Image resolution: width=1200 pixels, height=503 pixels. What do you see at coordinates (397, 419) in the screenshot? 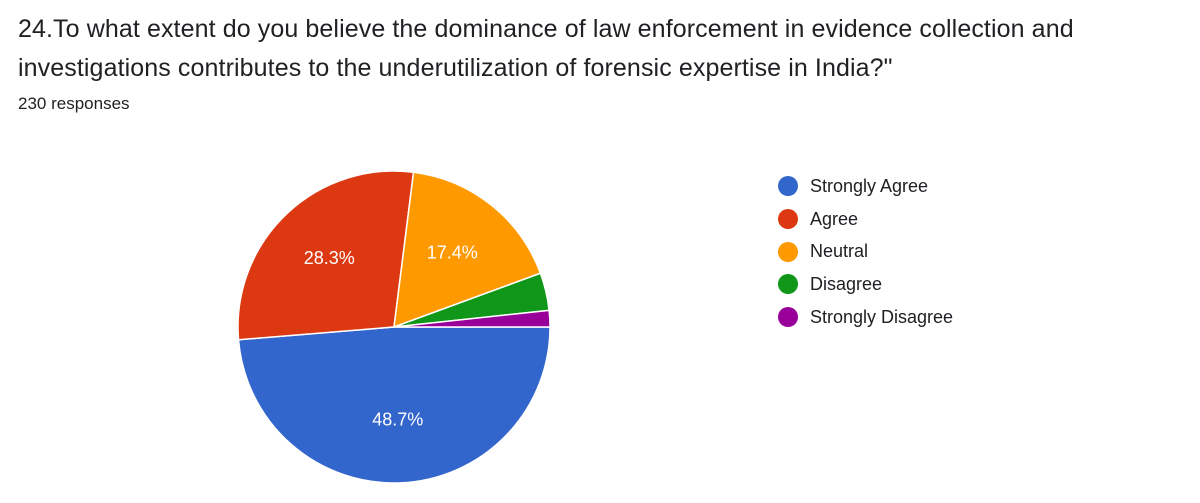
I see `pie-data-label: 48.7%` at bounding box center [397, 419].